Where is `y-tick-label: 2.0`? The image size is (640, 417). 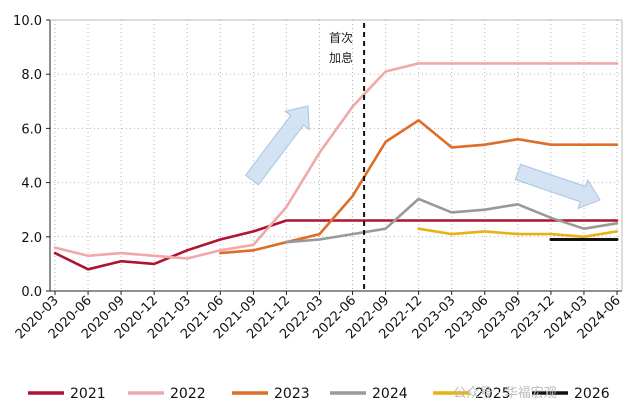 y-tick-label: 2.0 is located at coordinates (31, 238).